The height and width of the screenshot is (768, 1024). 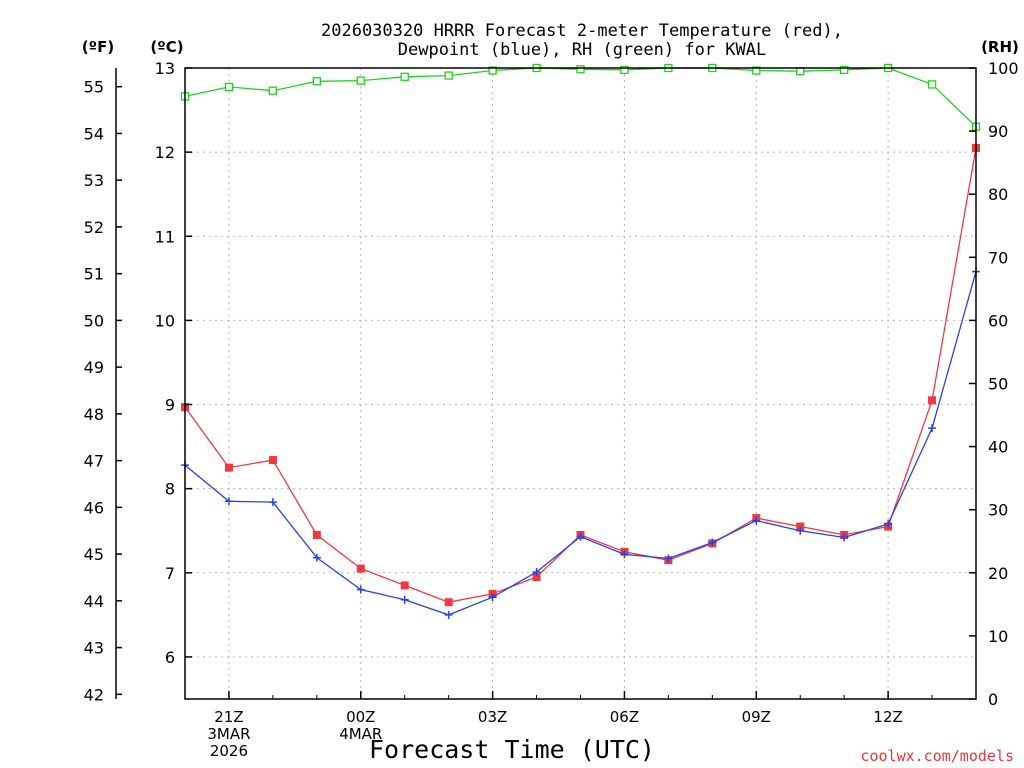 I want to click on fahrenheit-tick-label: 47, so click(x=94, y=461).